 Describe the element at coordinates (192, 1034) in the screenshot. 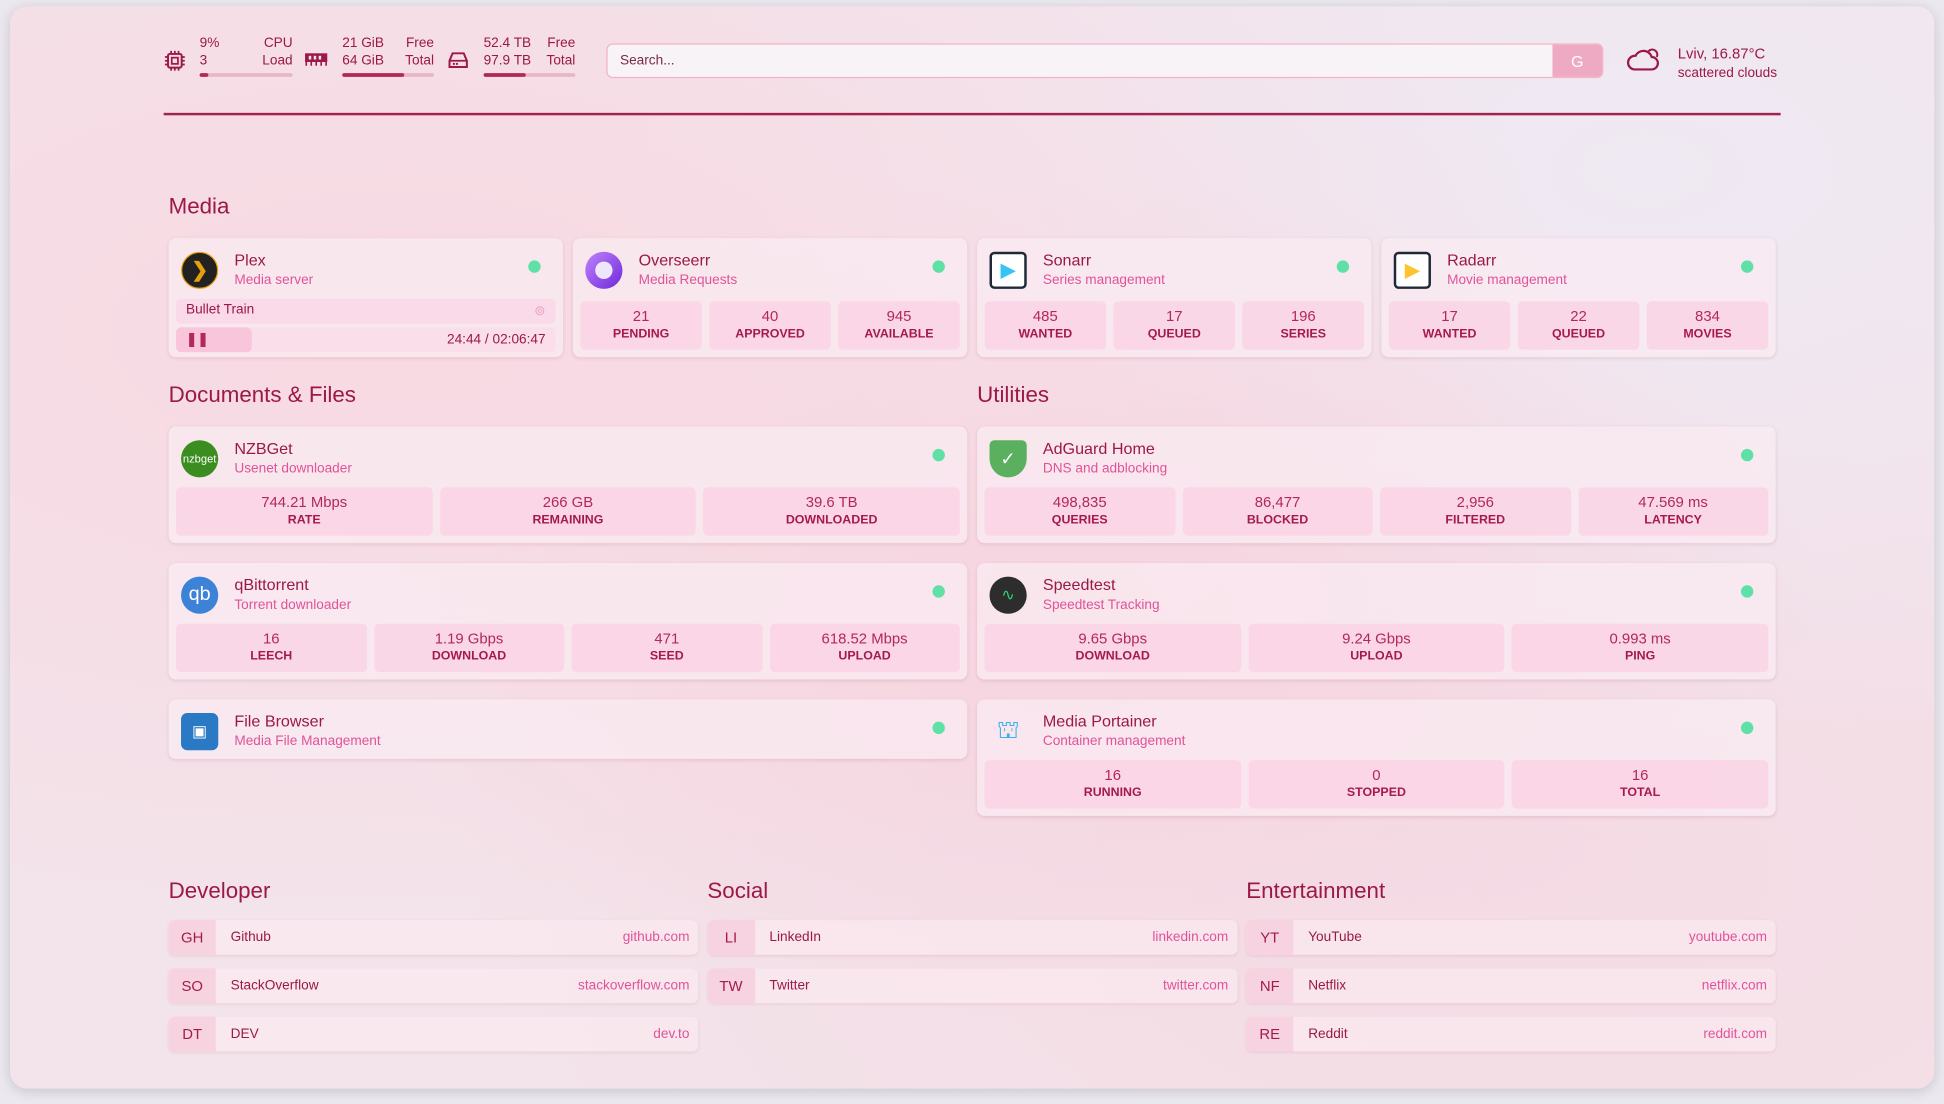

I see `bookmark-abbr: DT` at that location.